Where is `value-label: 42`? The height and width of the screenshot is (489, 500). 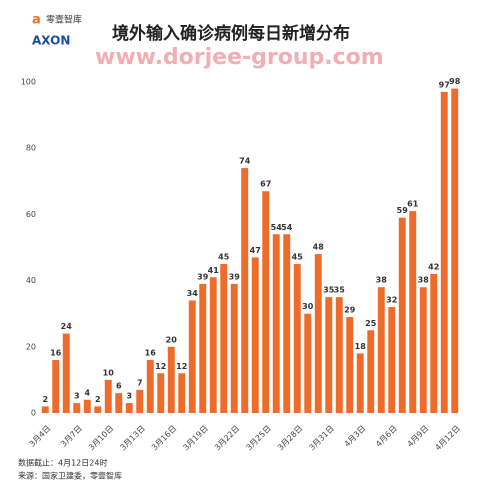
value-label: 42 is located at coordinates (433, 266).